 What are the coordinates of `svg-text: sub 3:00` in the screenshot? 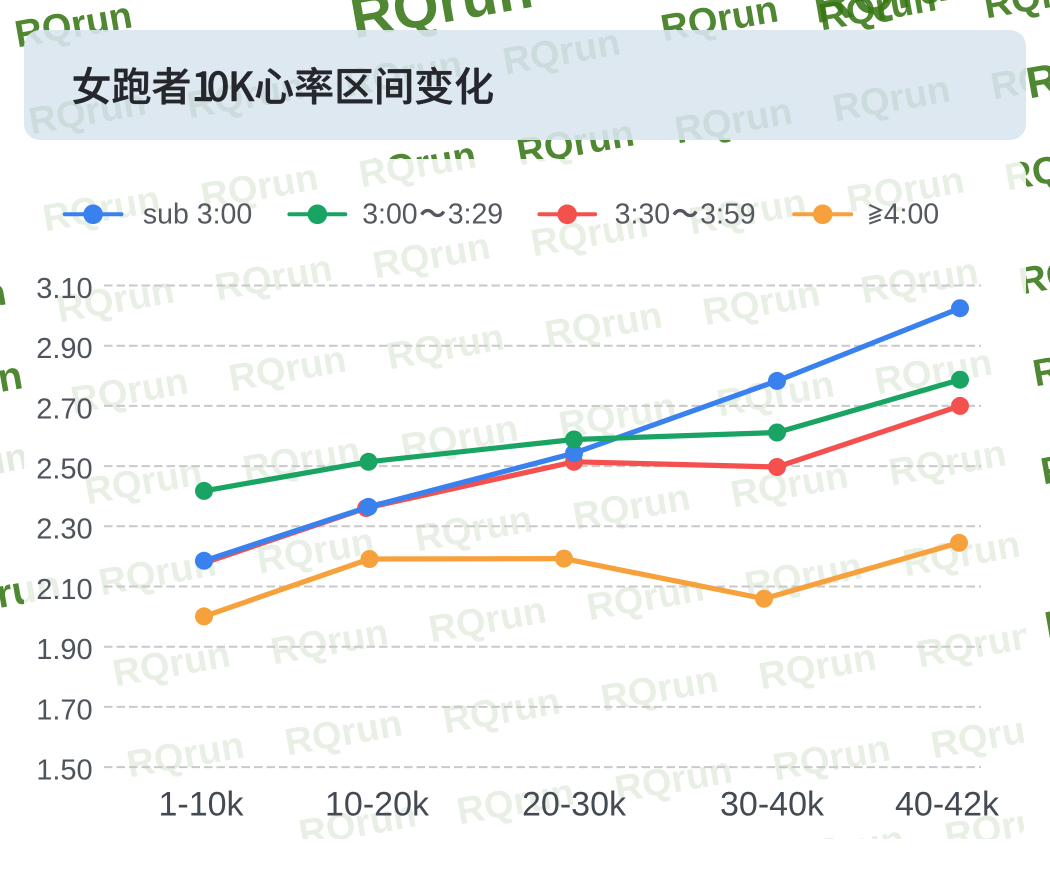 It's located at (197, 214).